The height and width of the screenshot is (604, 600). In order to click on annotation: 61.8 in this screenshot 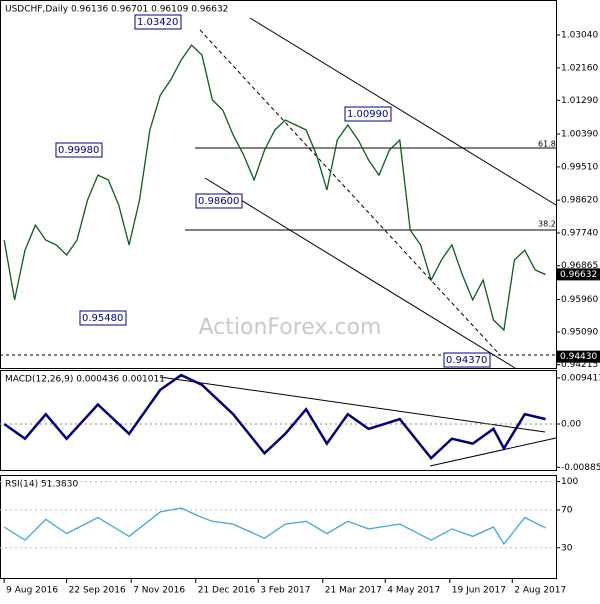, I will do `click(547, 144)`.